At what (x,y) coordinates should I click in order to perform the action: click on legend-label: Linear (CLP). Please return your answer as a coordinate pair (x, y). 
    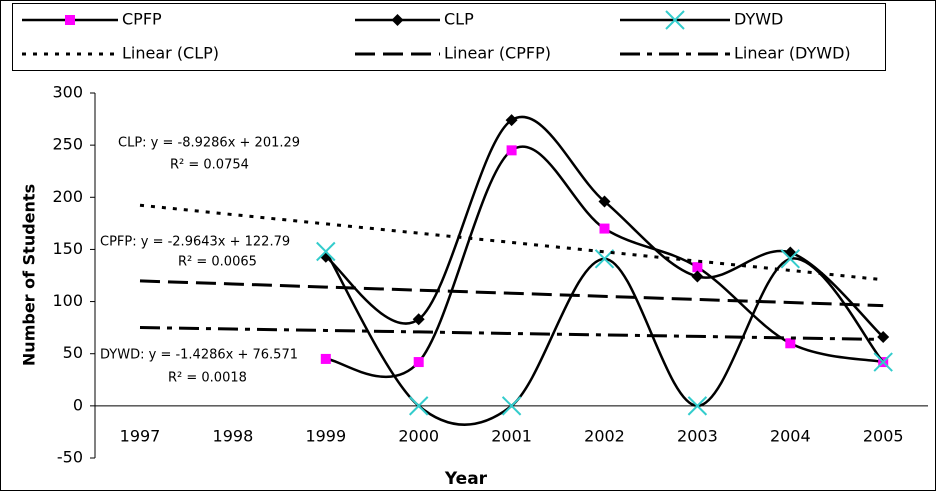
    Looking at the image, I should click on (170, 53).